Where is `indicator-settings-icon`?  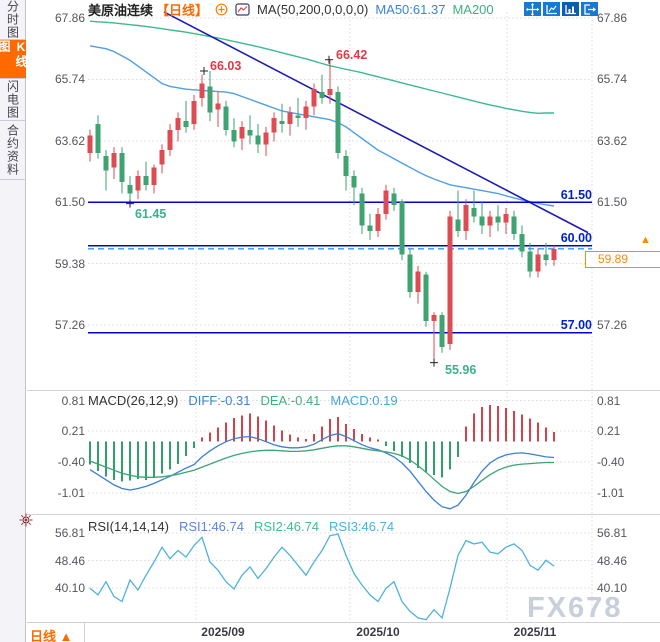
indicator-settings-icon is located at coordinates (26, 520).